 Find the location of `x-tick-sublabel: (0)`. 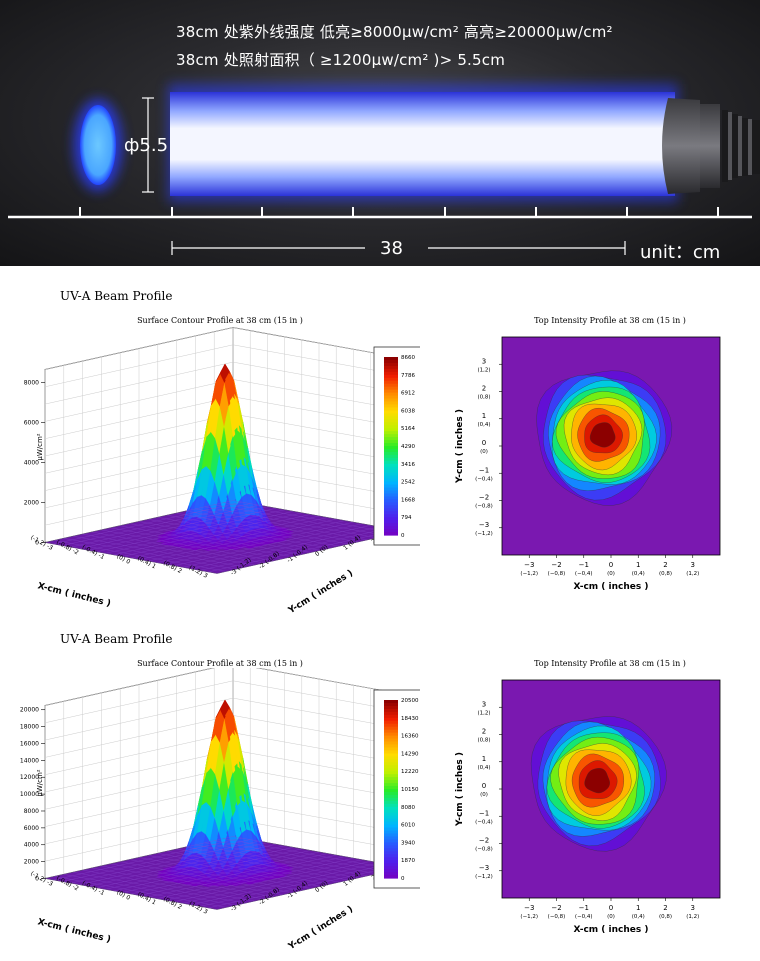

x-tick-sublabel: (0) is located at coordinates (611, 917).